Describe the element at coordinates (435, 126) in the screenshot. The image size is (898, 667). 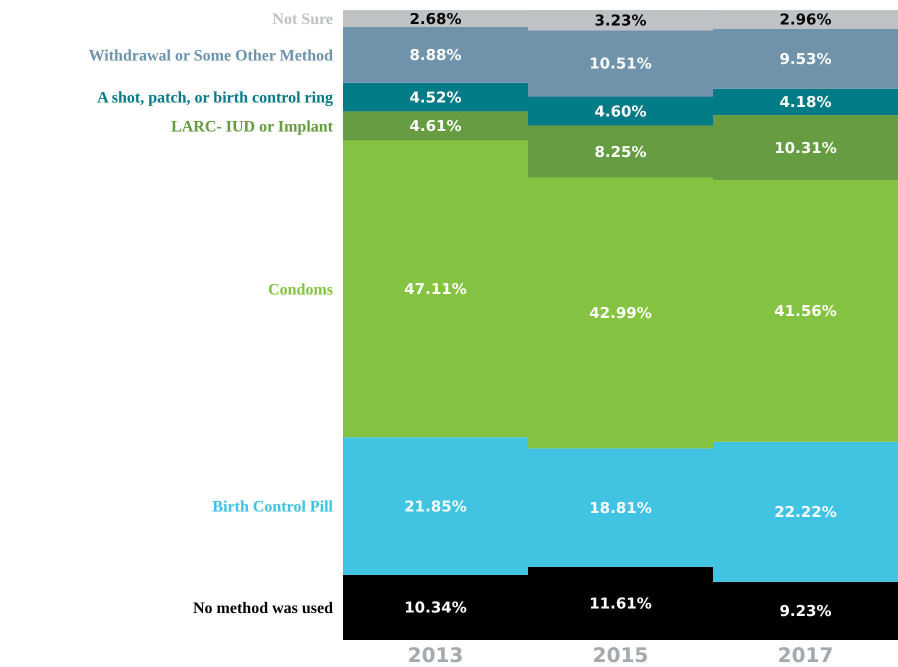
I see `data-label: 4.61%` at that location.